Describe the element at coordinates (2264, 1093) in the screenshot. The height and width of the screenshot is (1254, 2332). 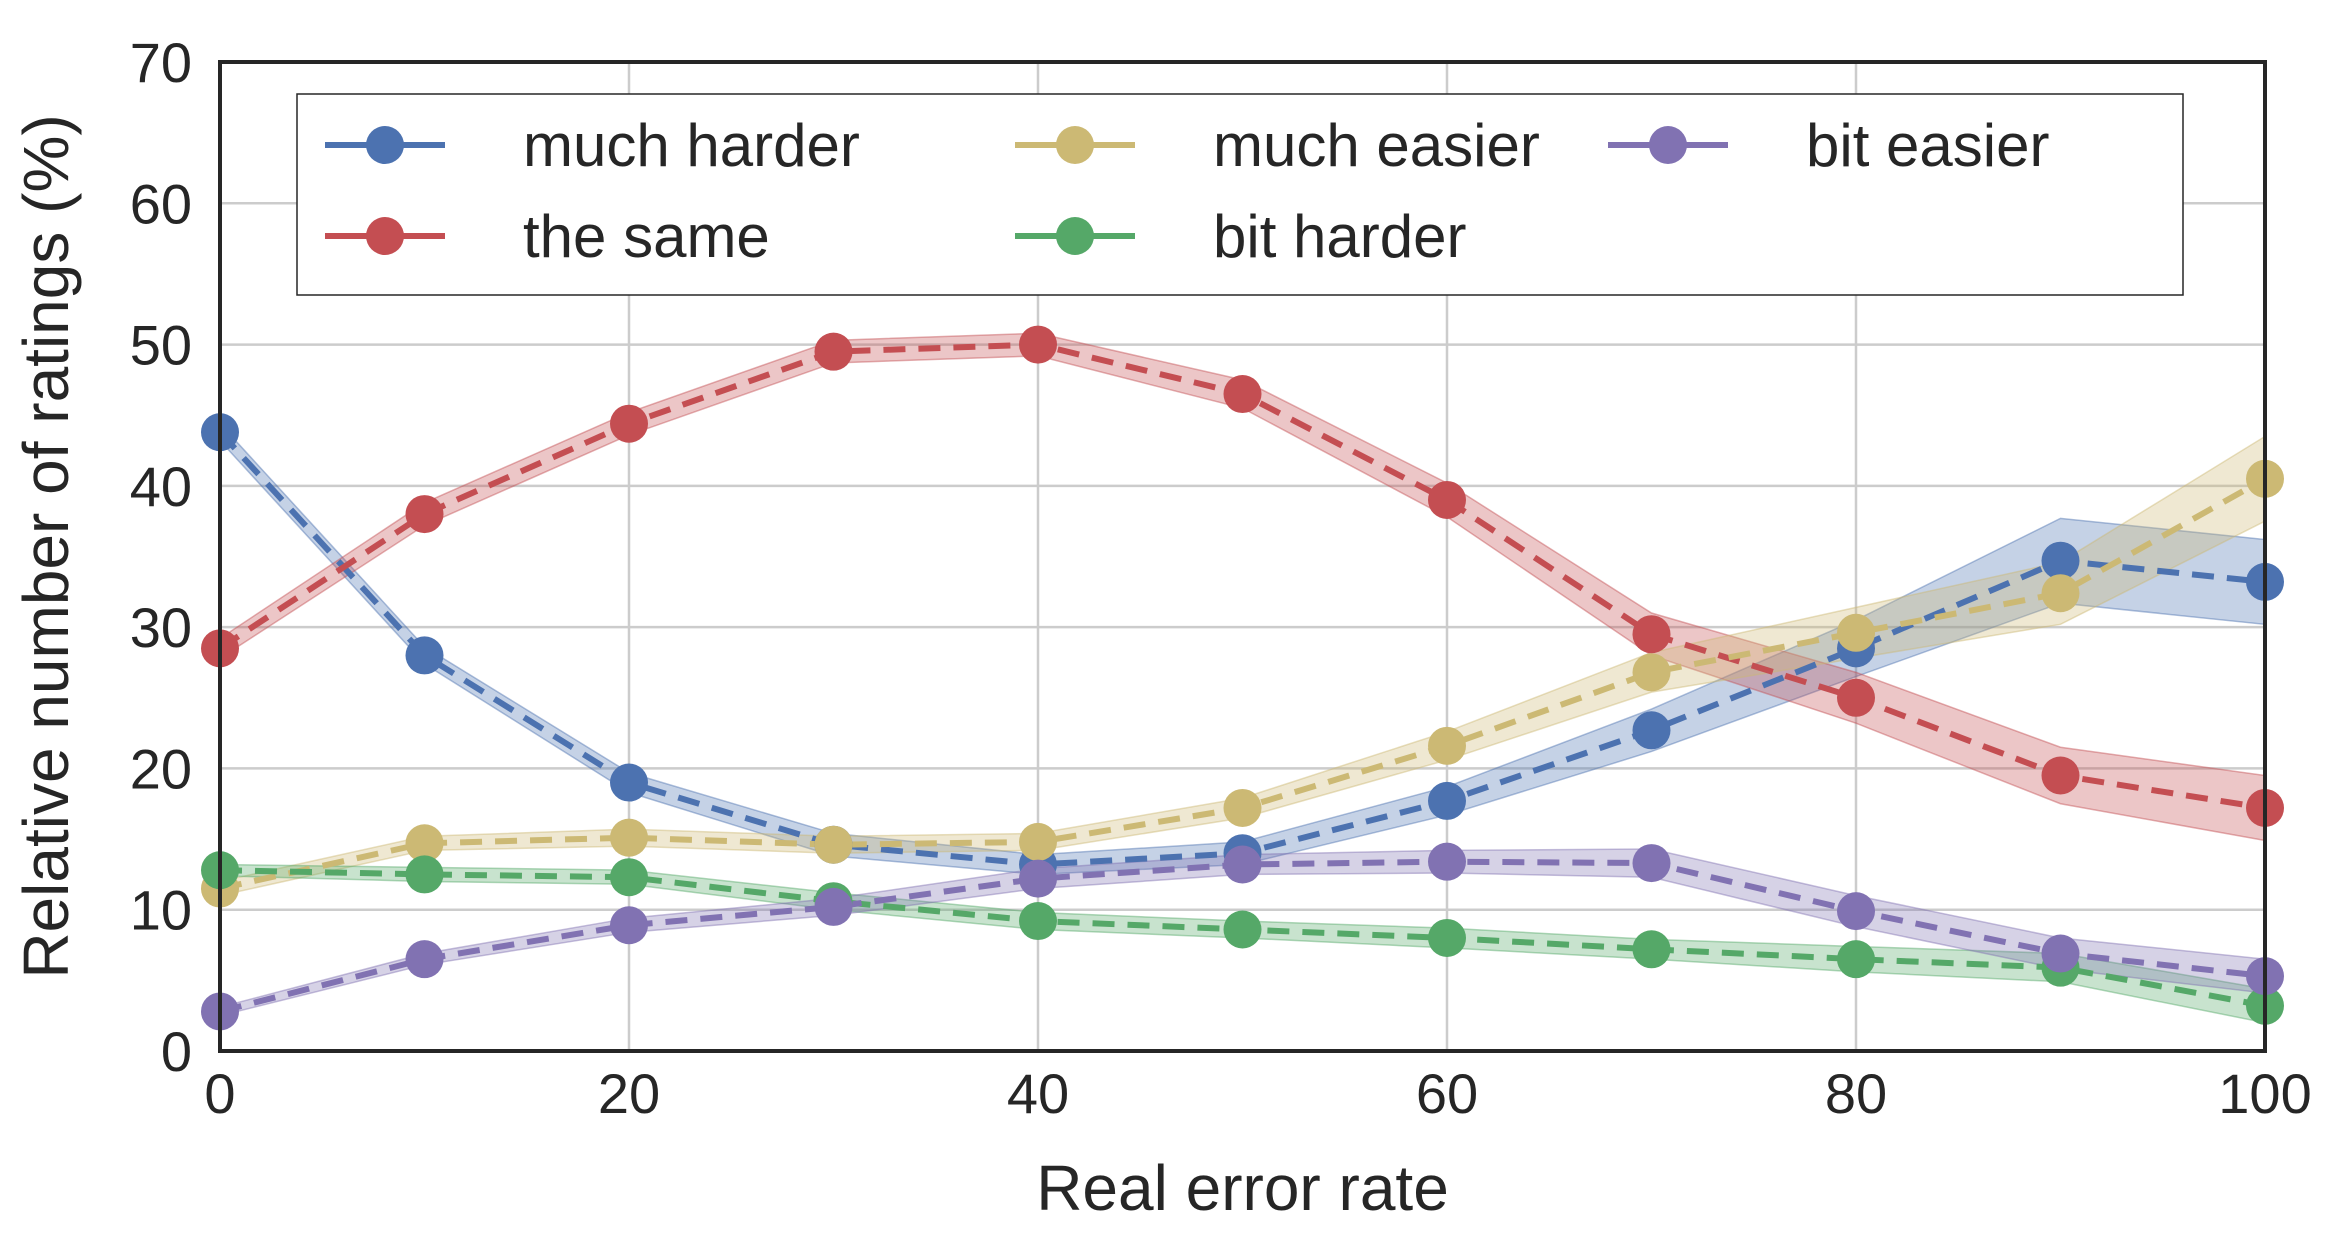
I see `x-tick-label: 100` at that location.